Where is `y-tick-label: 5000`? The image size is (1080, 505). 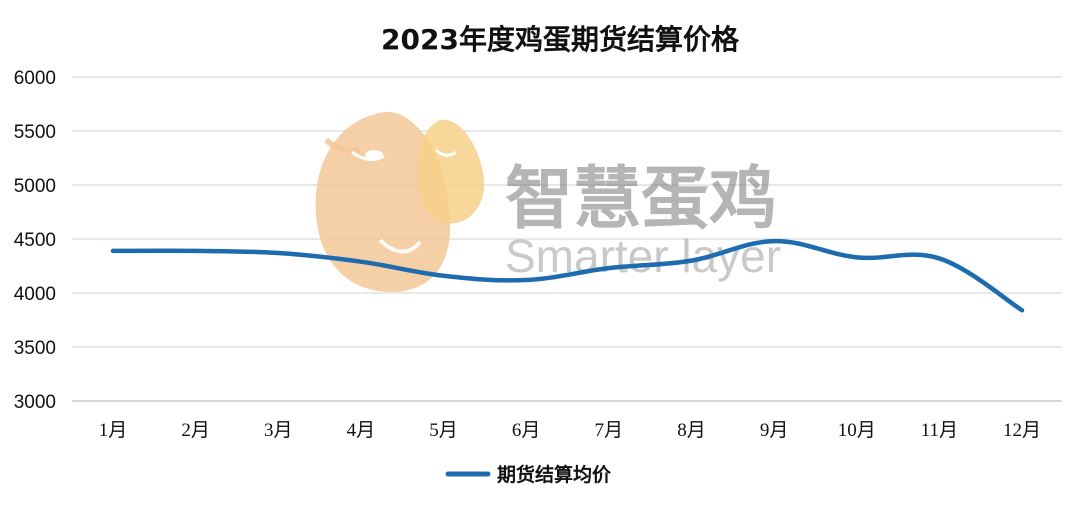
y-tick-label: 5000 is located at coordinates (35, 186).